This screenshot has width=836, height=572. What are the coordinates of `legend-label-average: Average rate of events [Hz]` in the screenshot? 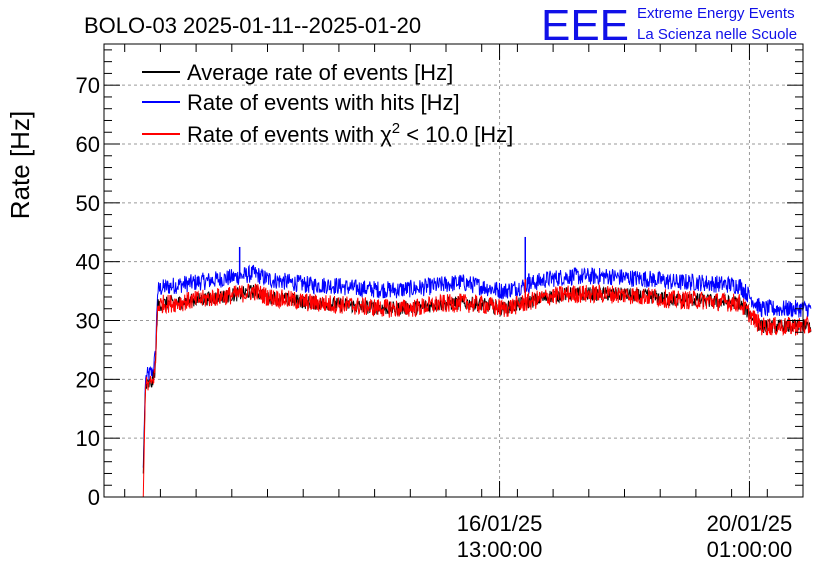 It's located at (320, 72).